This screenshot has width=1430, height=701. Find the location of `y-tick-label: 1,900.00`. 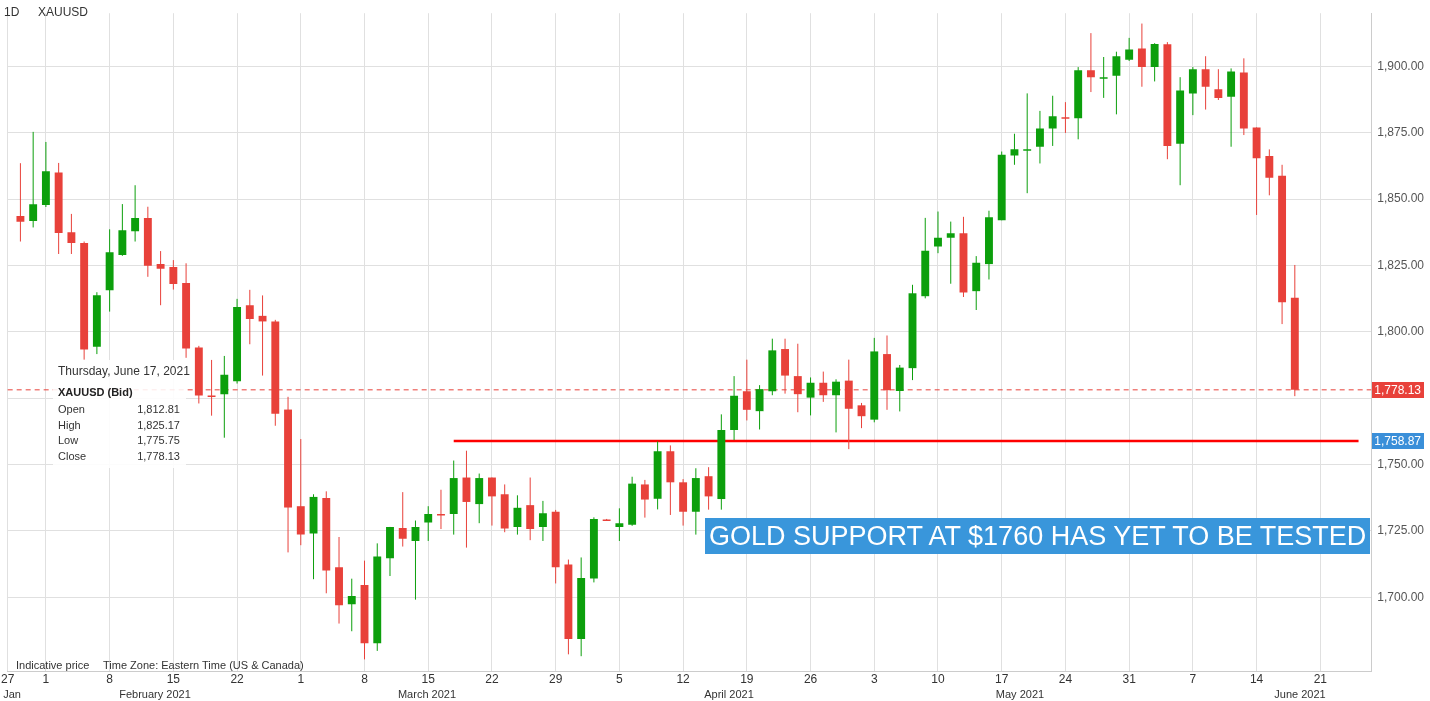

y-tick-label: 1,900.00 is located at coordinates (1401, 65).